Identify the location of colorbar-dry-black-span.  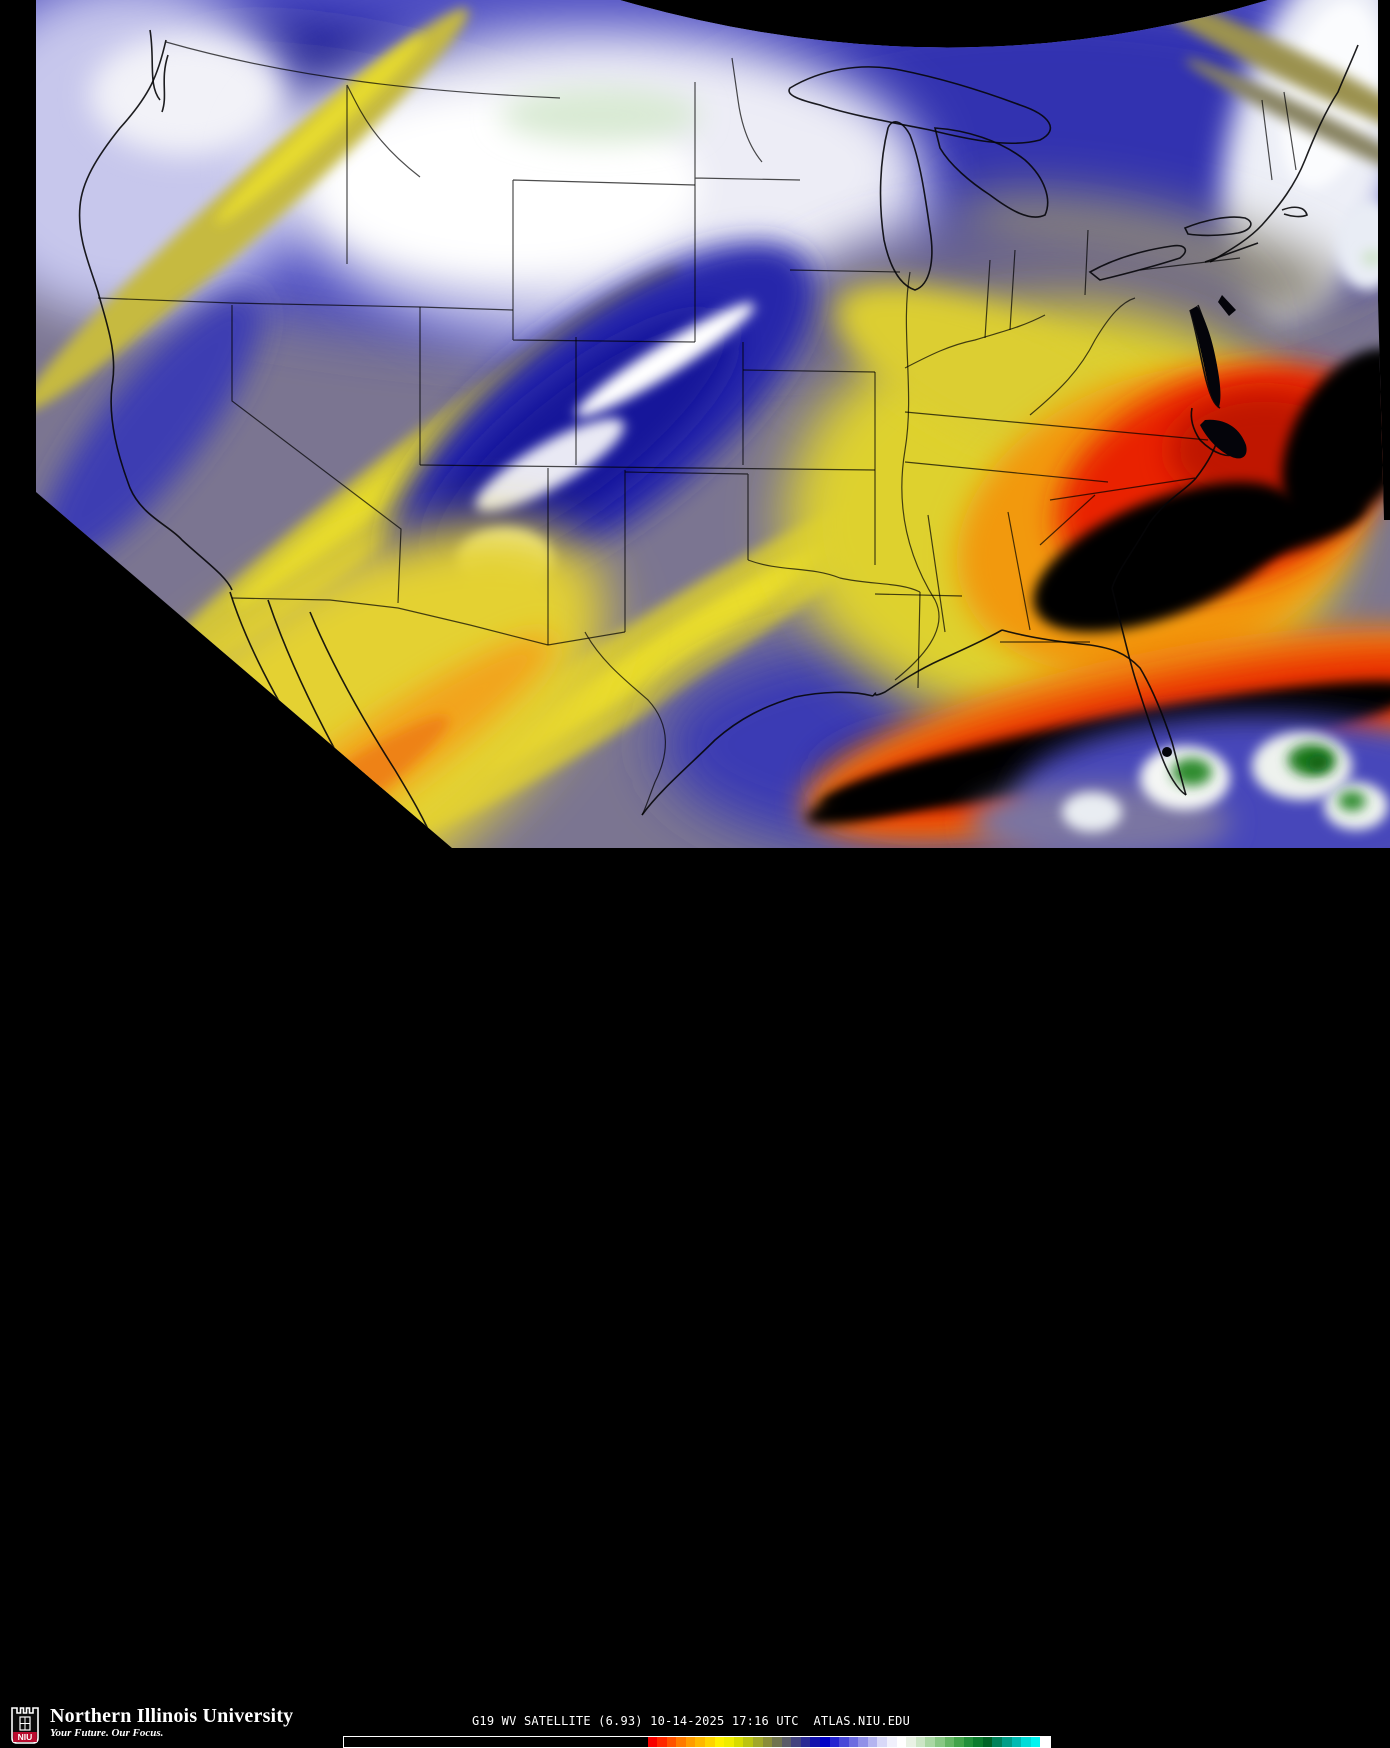
(496, 1742).